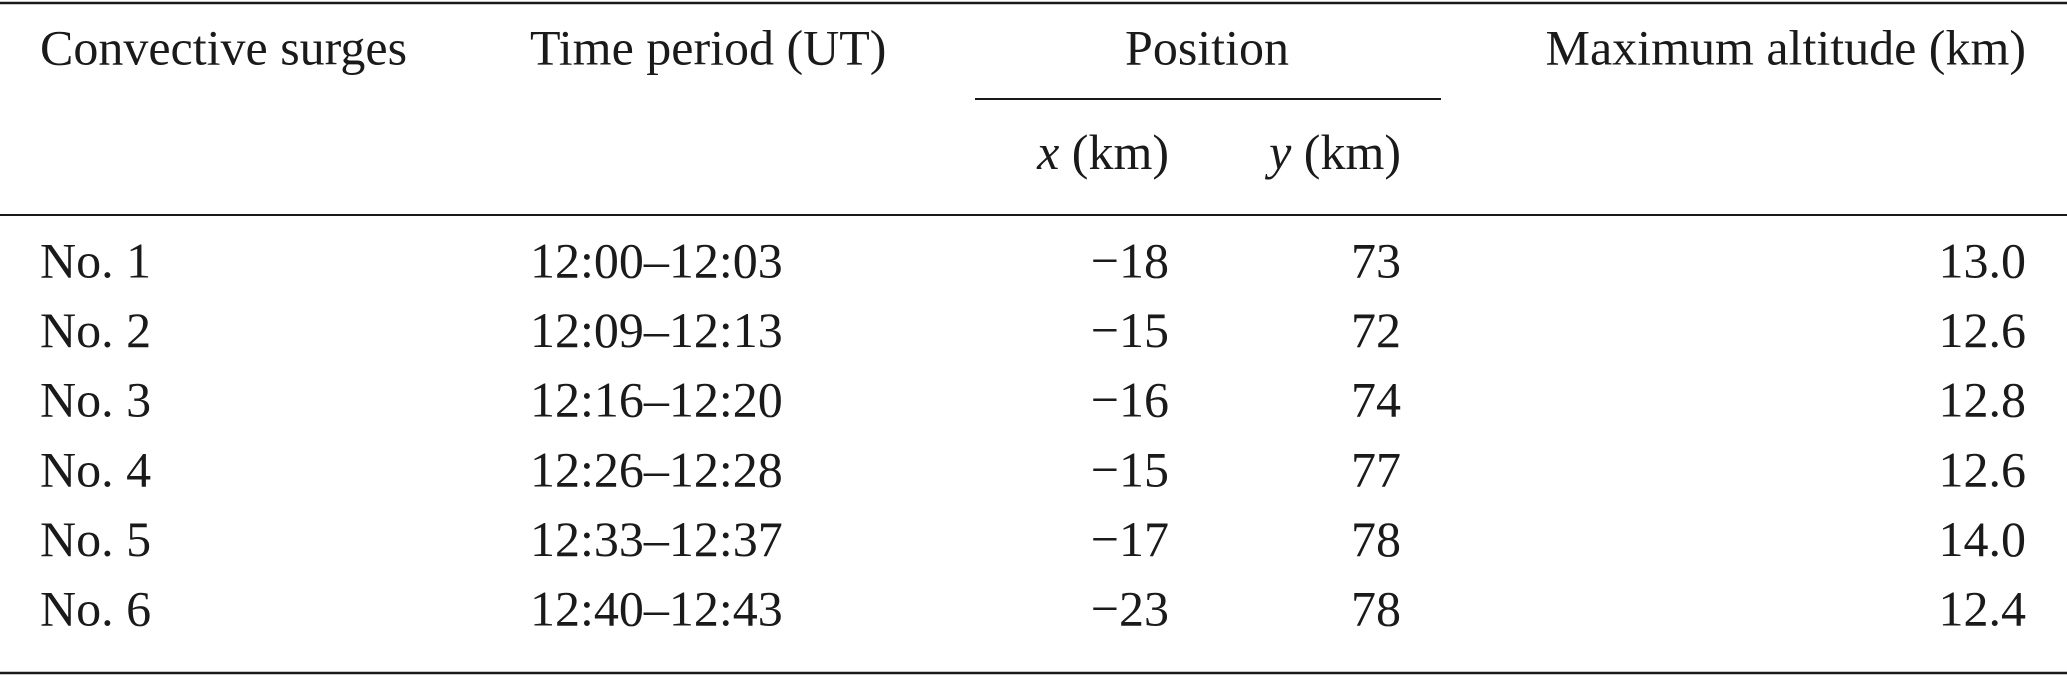 This screenshot has height=676, width=2067. I want to click on cell-surge: No. 3, so click(95, 400).